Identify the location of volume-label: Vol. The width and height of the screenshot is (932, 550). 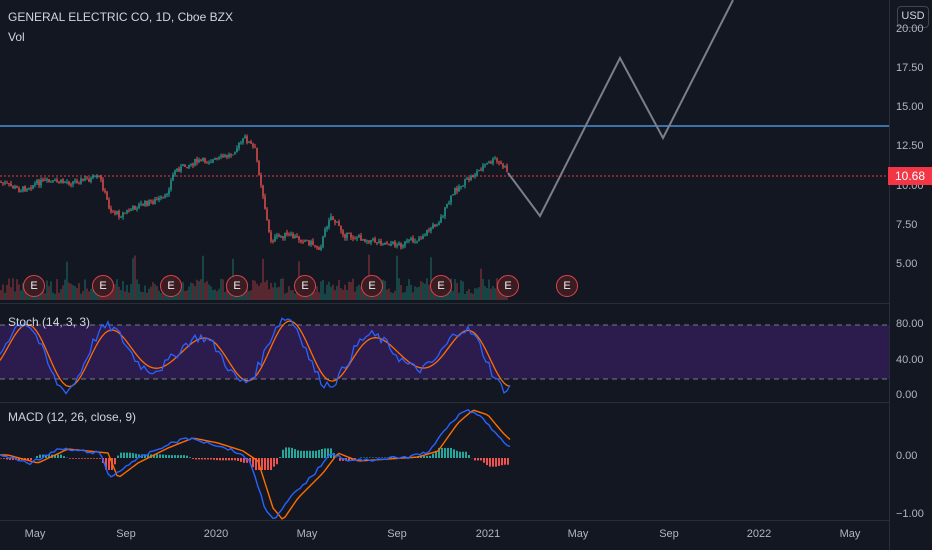
(16, 37).